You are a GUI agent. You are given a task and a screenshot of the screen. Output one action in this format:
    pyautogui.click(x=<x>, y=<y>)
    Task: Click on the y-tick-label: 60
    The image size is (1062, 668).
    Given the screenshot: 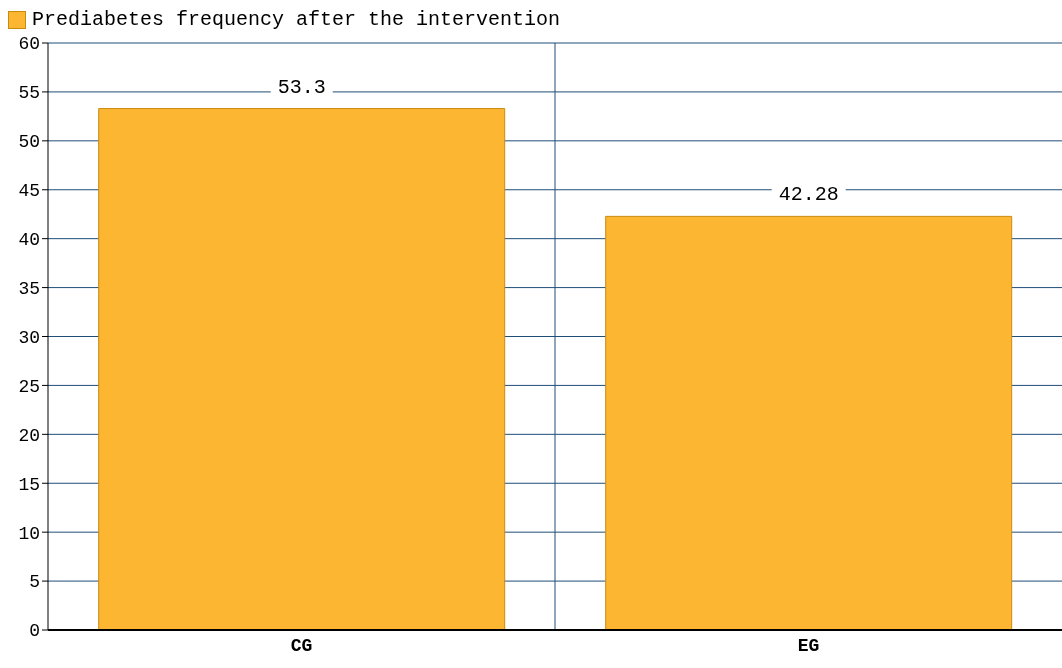 What is the action you would take?
    pyautogui.click(x=29, y=44)
    